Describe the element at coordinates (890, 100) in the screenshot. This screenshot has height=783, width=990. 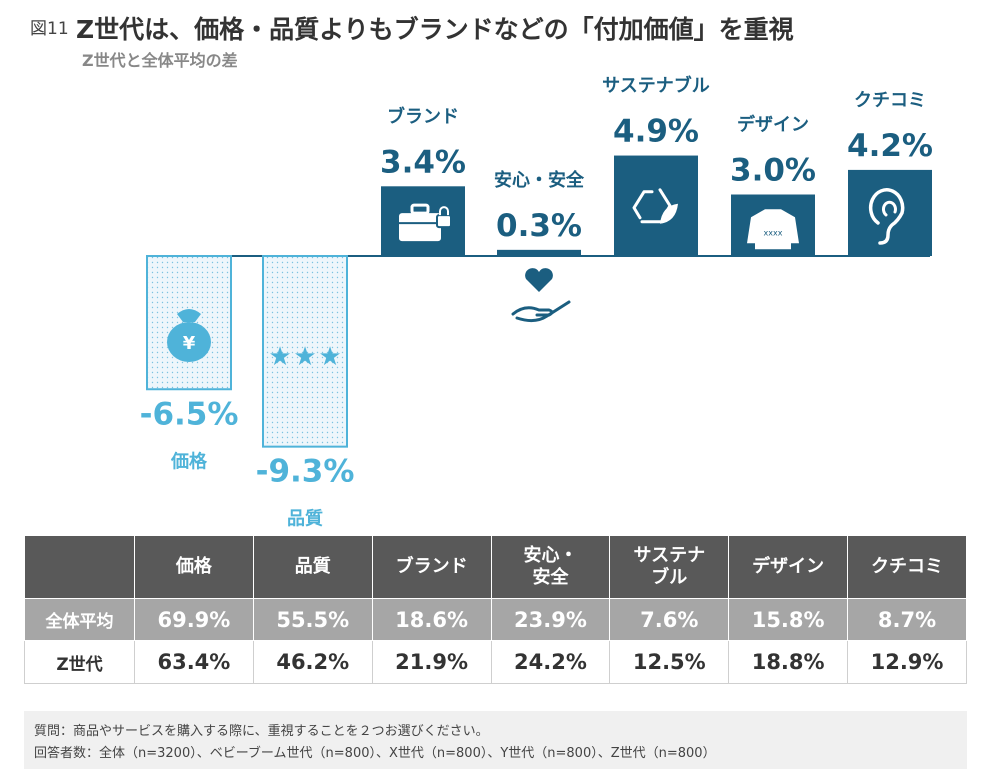
I see `category-label-word-of-mouth: クチコミ` at that location.